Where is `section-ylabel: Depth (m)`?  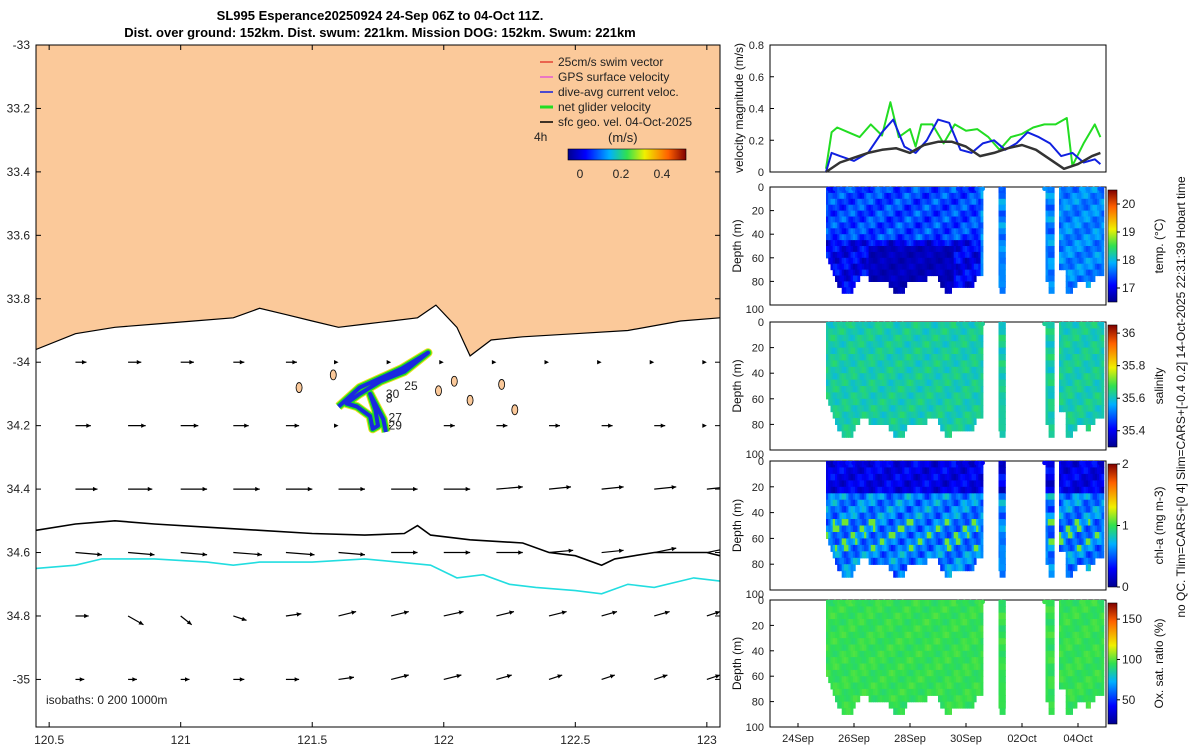
section-ylabel: Depth (m) is located at coordinates (737, 385).